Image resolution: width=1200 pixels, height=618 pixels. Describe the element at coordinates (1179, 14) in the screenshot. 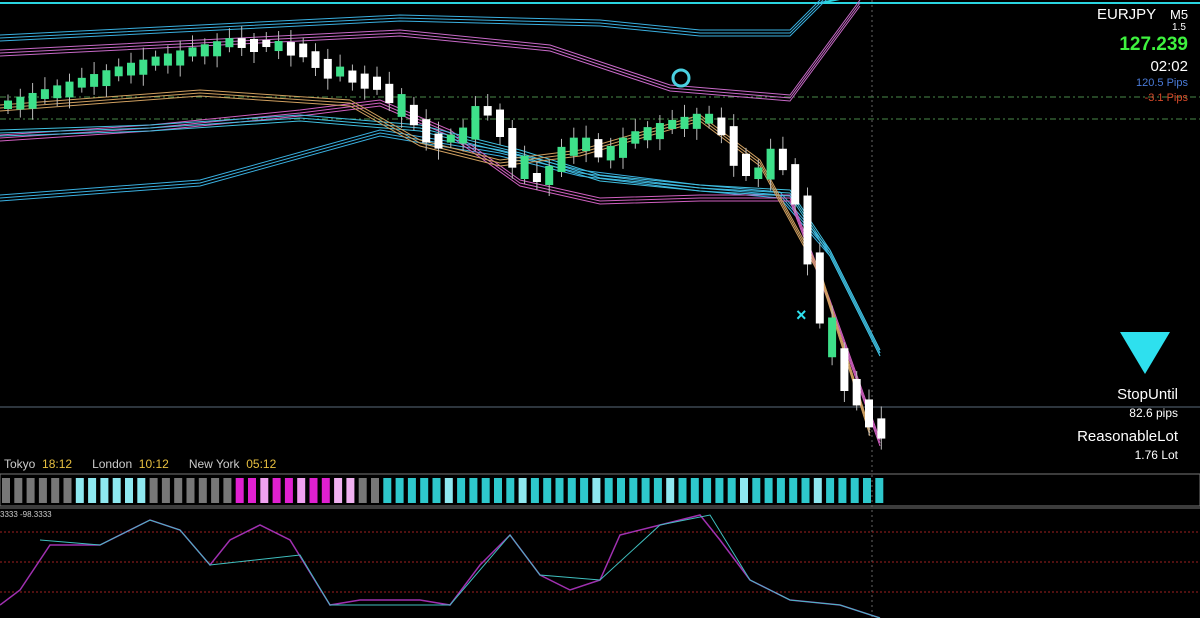

I see `timeframe: M5` at that location.